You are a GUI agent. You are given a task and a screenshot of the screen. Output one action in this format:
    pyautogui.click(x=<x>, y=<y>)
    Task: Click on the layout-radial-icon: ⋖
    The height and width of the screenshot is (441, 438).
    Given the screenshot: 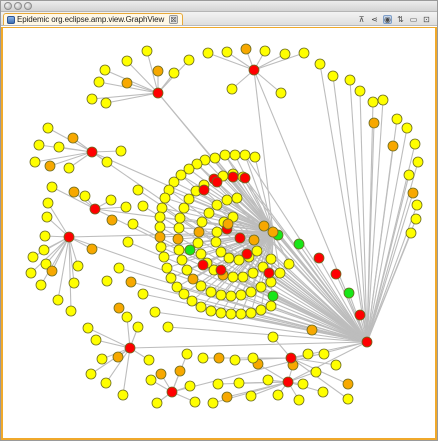 What is the action you would take?
    pyautogui.click(x=374, y=19)
    